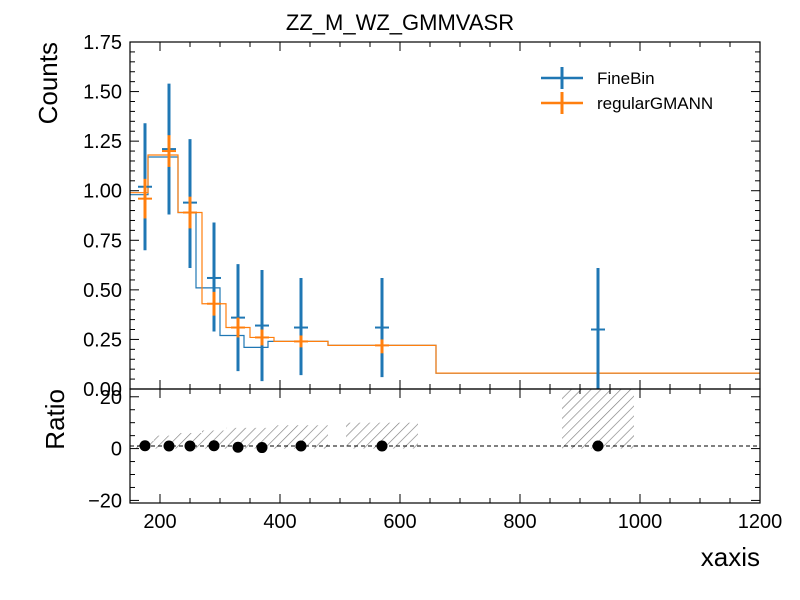  What do you see at coordinates (102, 93) in the screenshot?
I see `y-tick-label: 1.50` at bounding box center [102, 93].